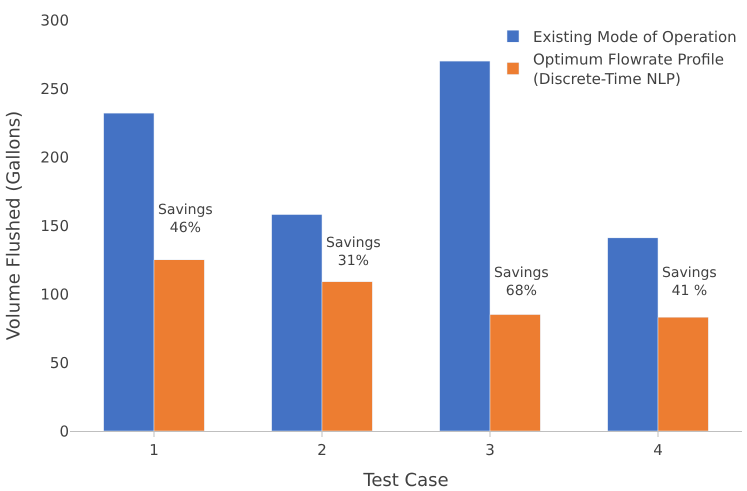  I want to click on y-axis-title: Volume Flushed (Gallons), so click(14, 225).